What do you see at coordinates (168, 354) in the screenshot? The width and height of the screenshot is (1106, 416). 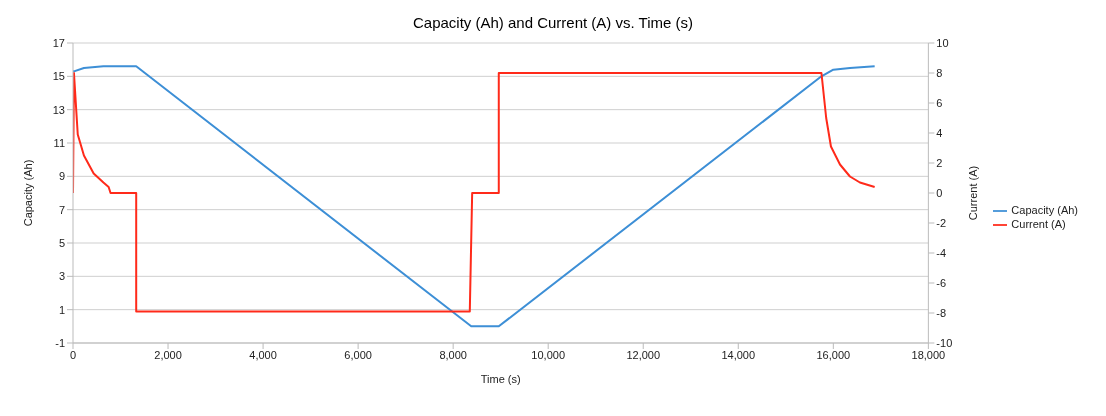 I see `x-tick-label: 2,000` at bounding box center [168, 354].